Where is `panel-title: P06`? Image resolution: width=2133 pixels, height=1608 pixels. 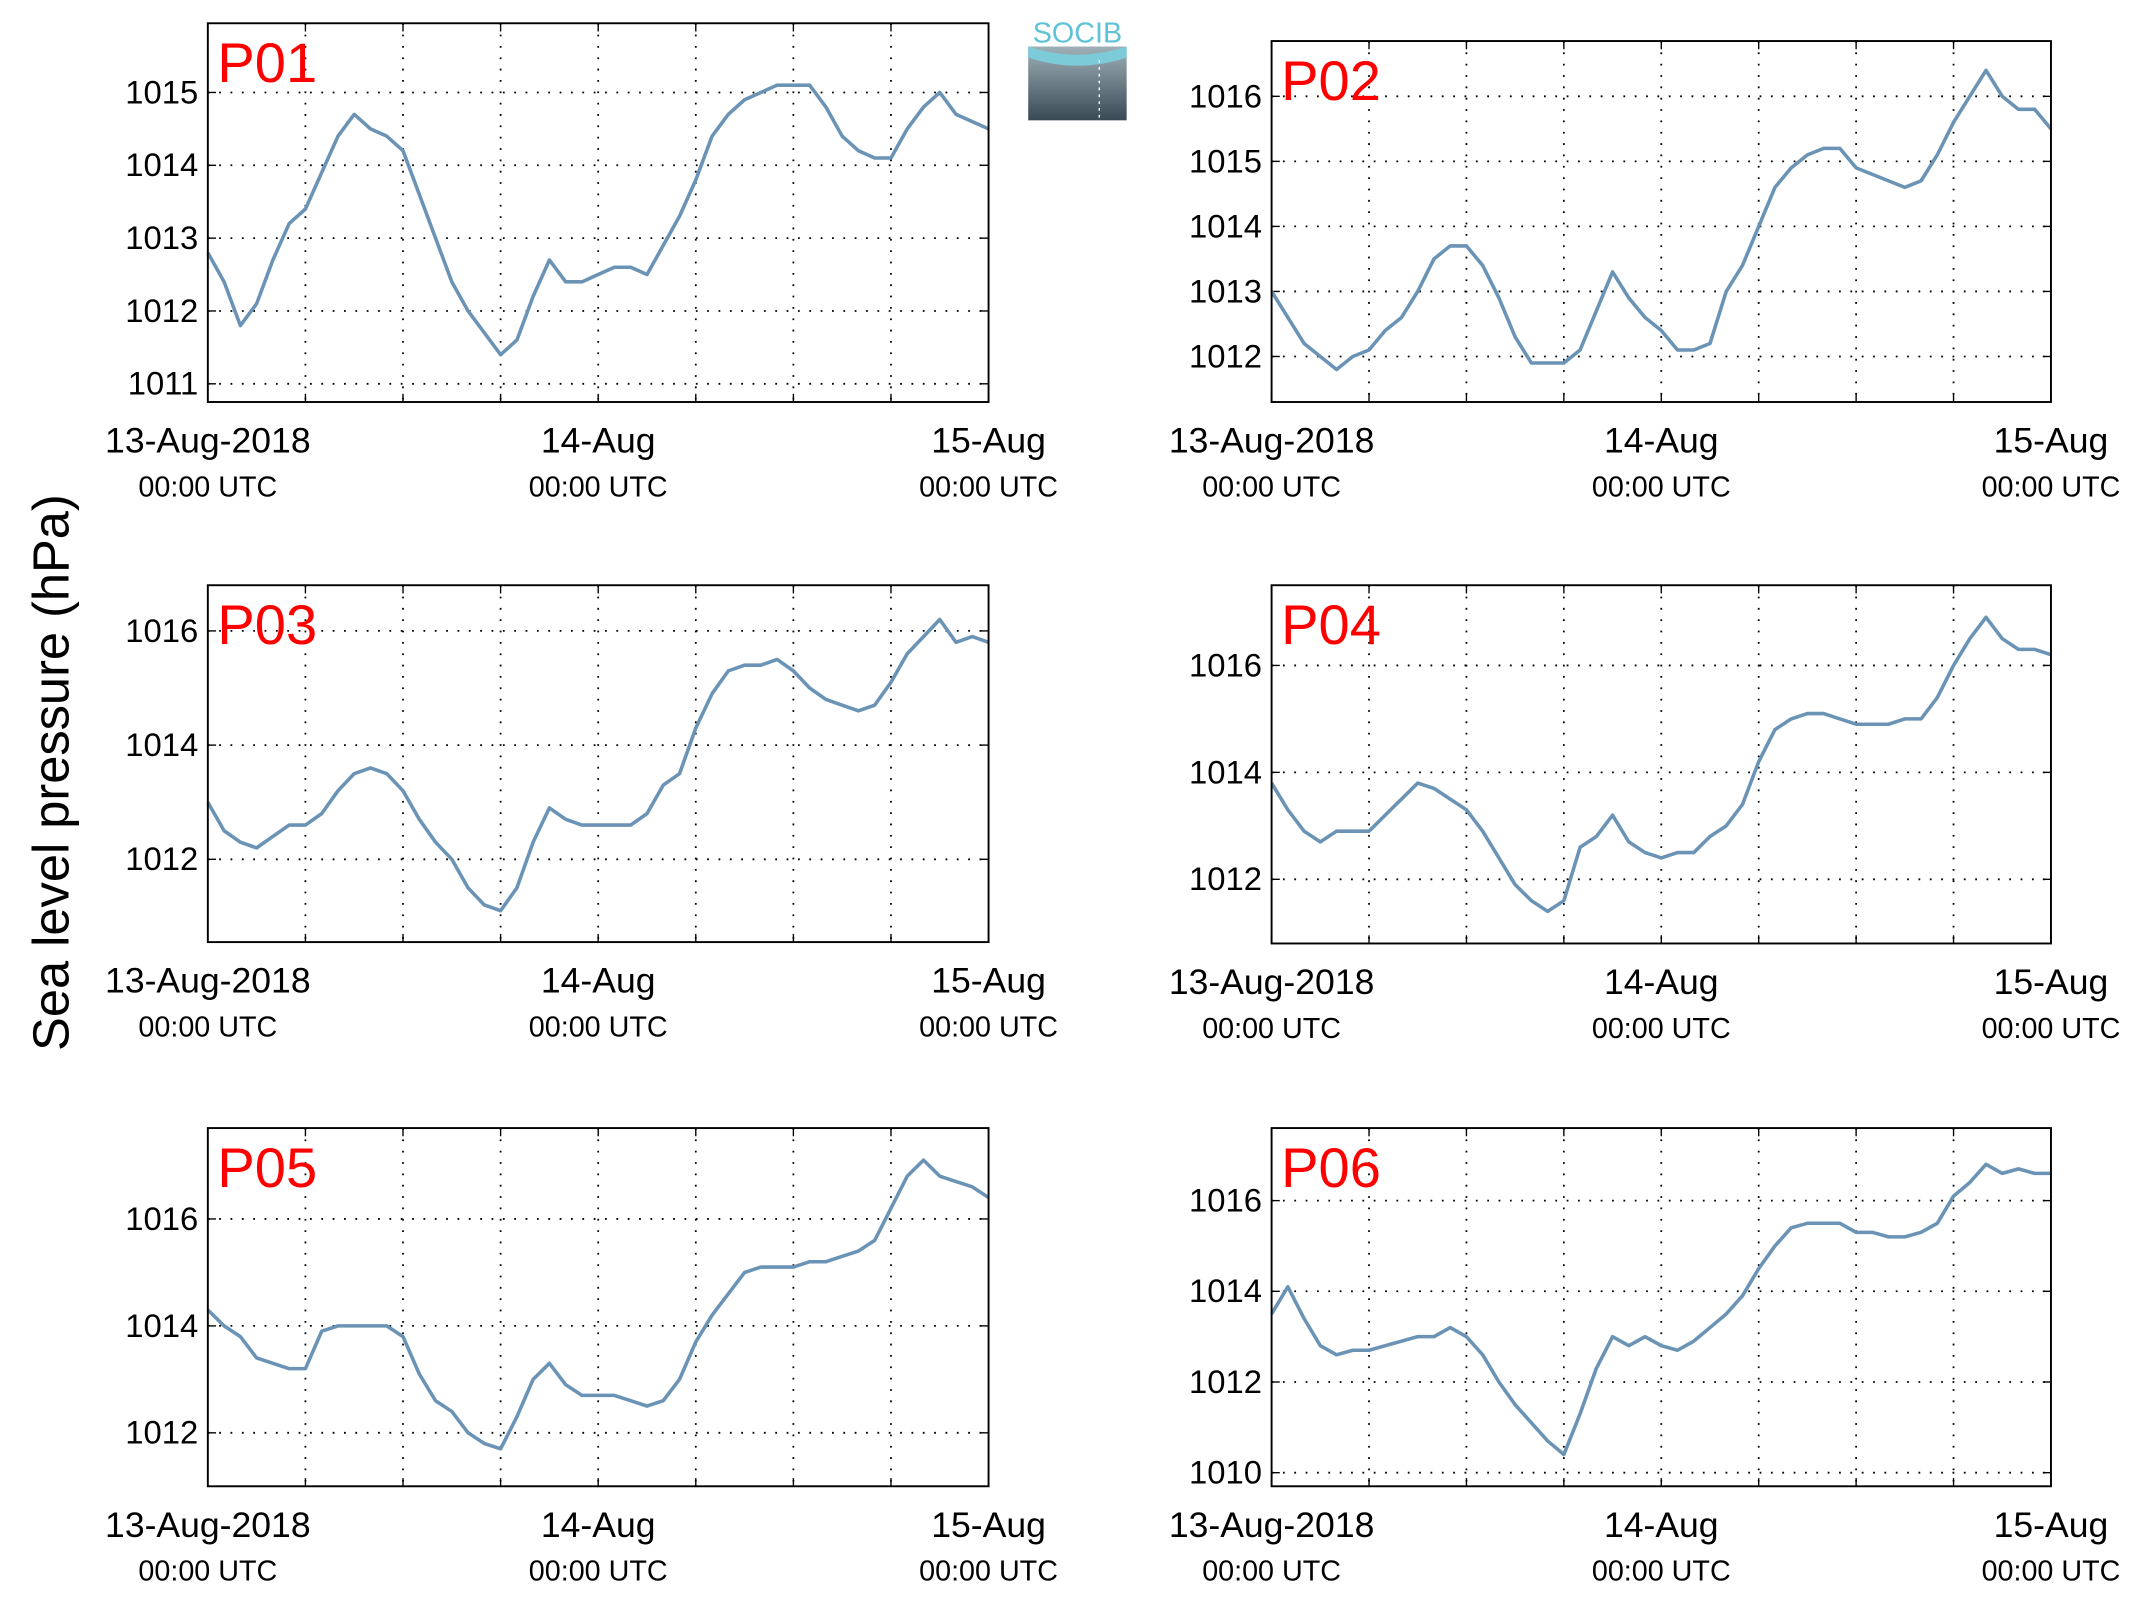
panel-title: P06 is located at coordinates (1331, 1167).